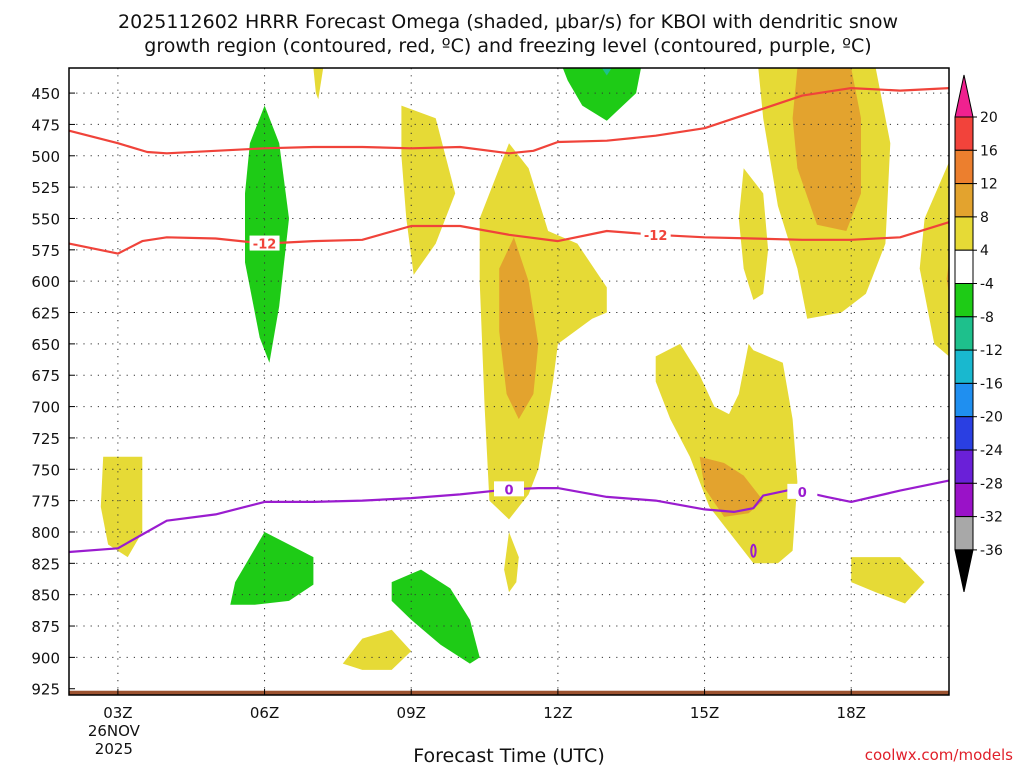  Describe the element at coordinates (45, 188) in the screenshot. I see `y-tick-label-525: 525` at that location.